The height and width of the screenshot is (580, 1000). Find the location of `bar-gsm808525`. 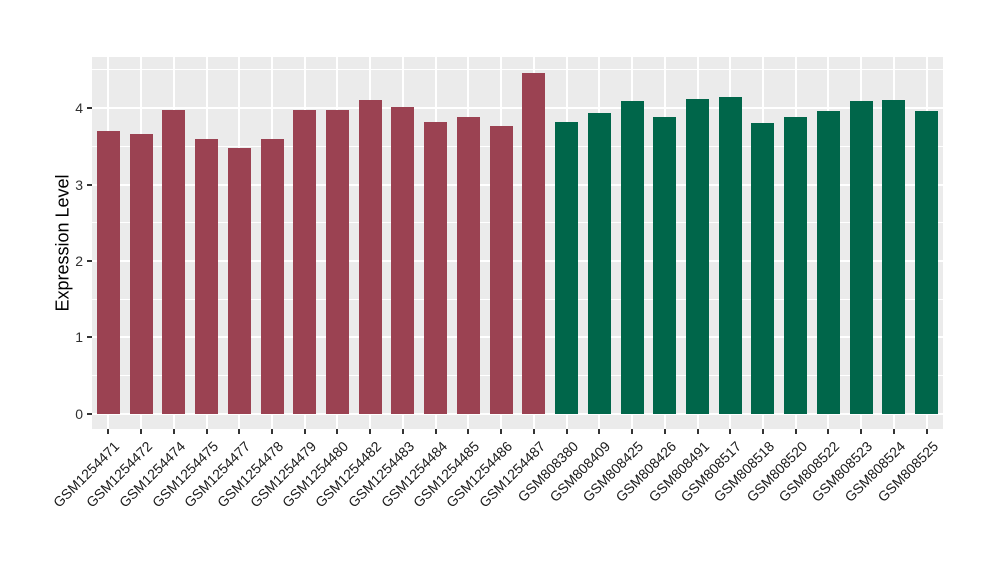

bar-gsm808525 is located at coordinates (927, 262).